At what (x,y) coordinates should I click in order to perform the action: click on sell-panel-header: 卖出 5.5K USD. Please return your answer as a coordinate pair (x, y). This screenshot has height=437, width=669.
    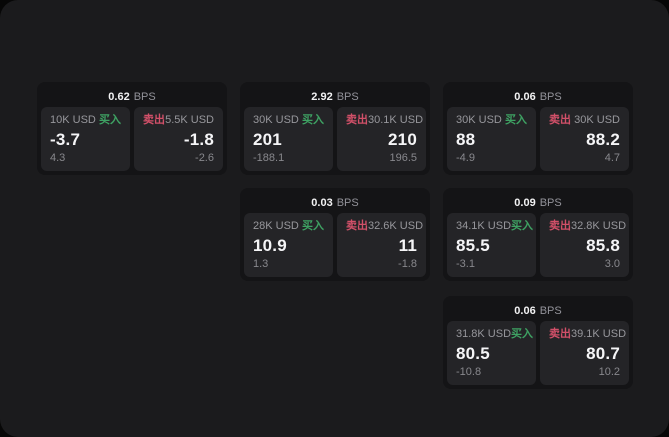
    Looking at the image, I should click on (178, 120).